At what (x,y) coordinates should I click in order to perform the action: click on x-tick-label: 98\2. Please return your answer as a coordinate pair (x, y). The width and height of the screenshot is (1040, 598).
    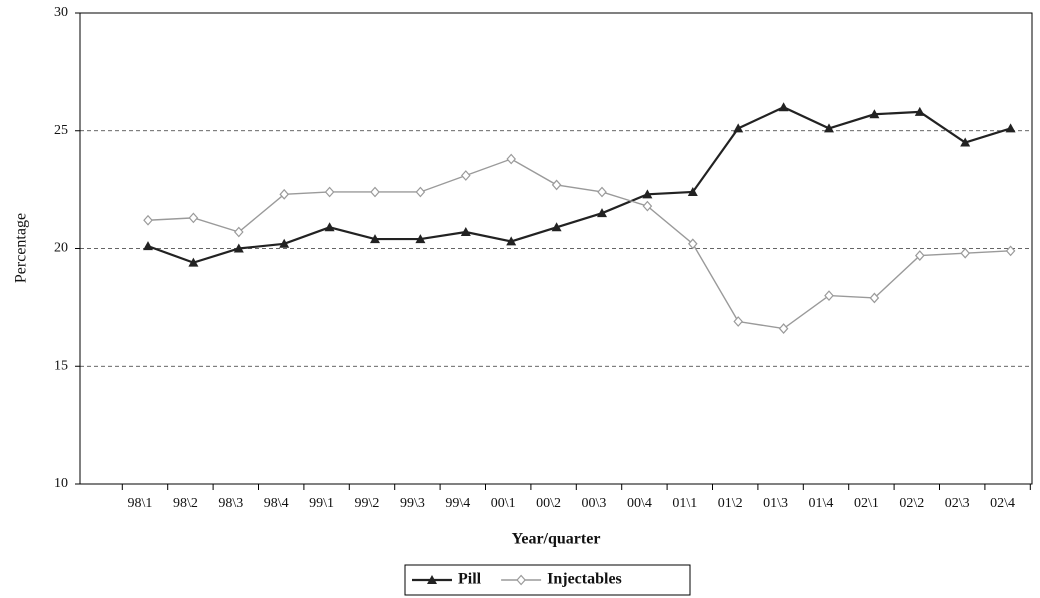
    Looking at the image, I should click on (185, 503).